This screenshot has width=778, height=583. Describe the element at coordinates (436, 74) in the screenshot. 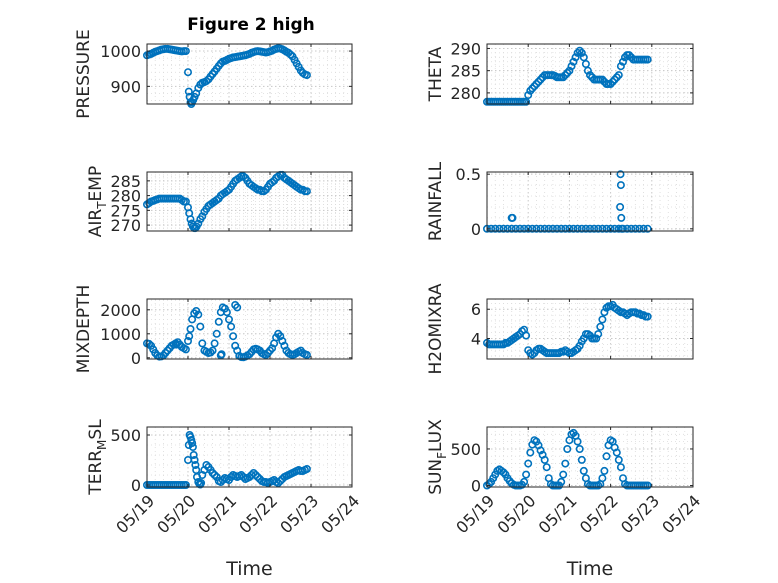

I see `y-axis-label: THETA` at that location.